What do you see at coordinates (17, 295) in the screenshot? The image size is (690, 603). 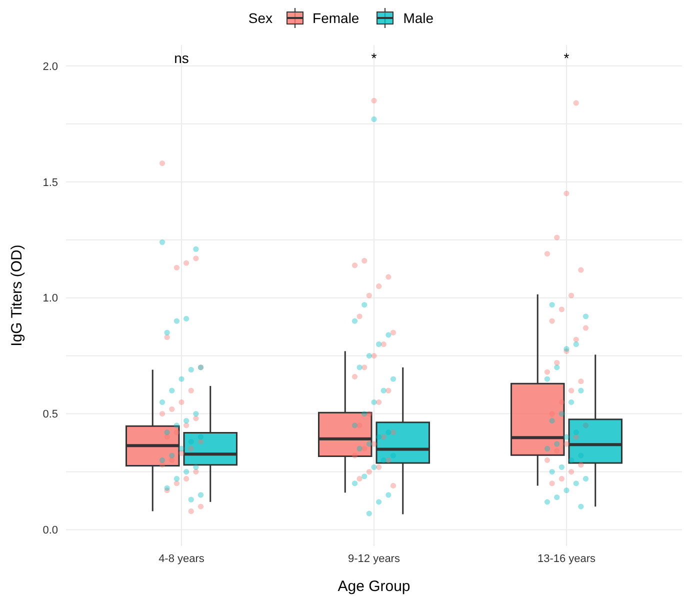 I see `y-axis-title: IgG Titers (OD)` at bounding box center [17, 295].